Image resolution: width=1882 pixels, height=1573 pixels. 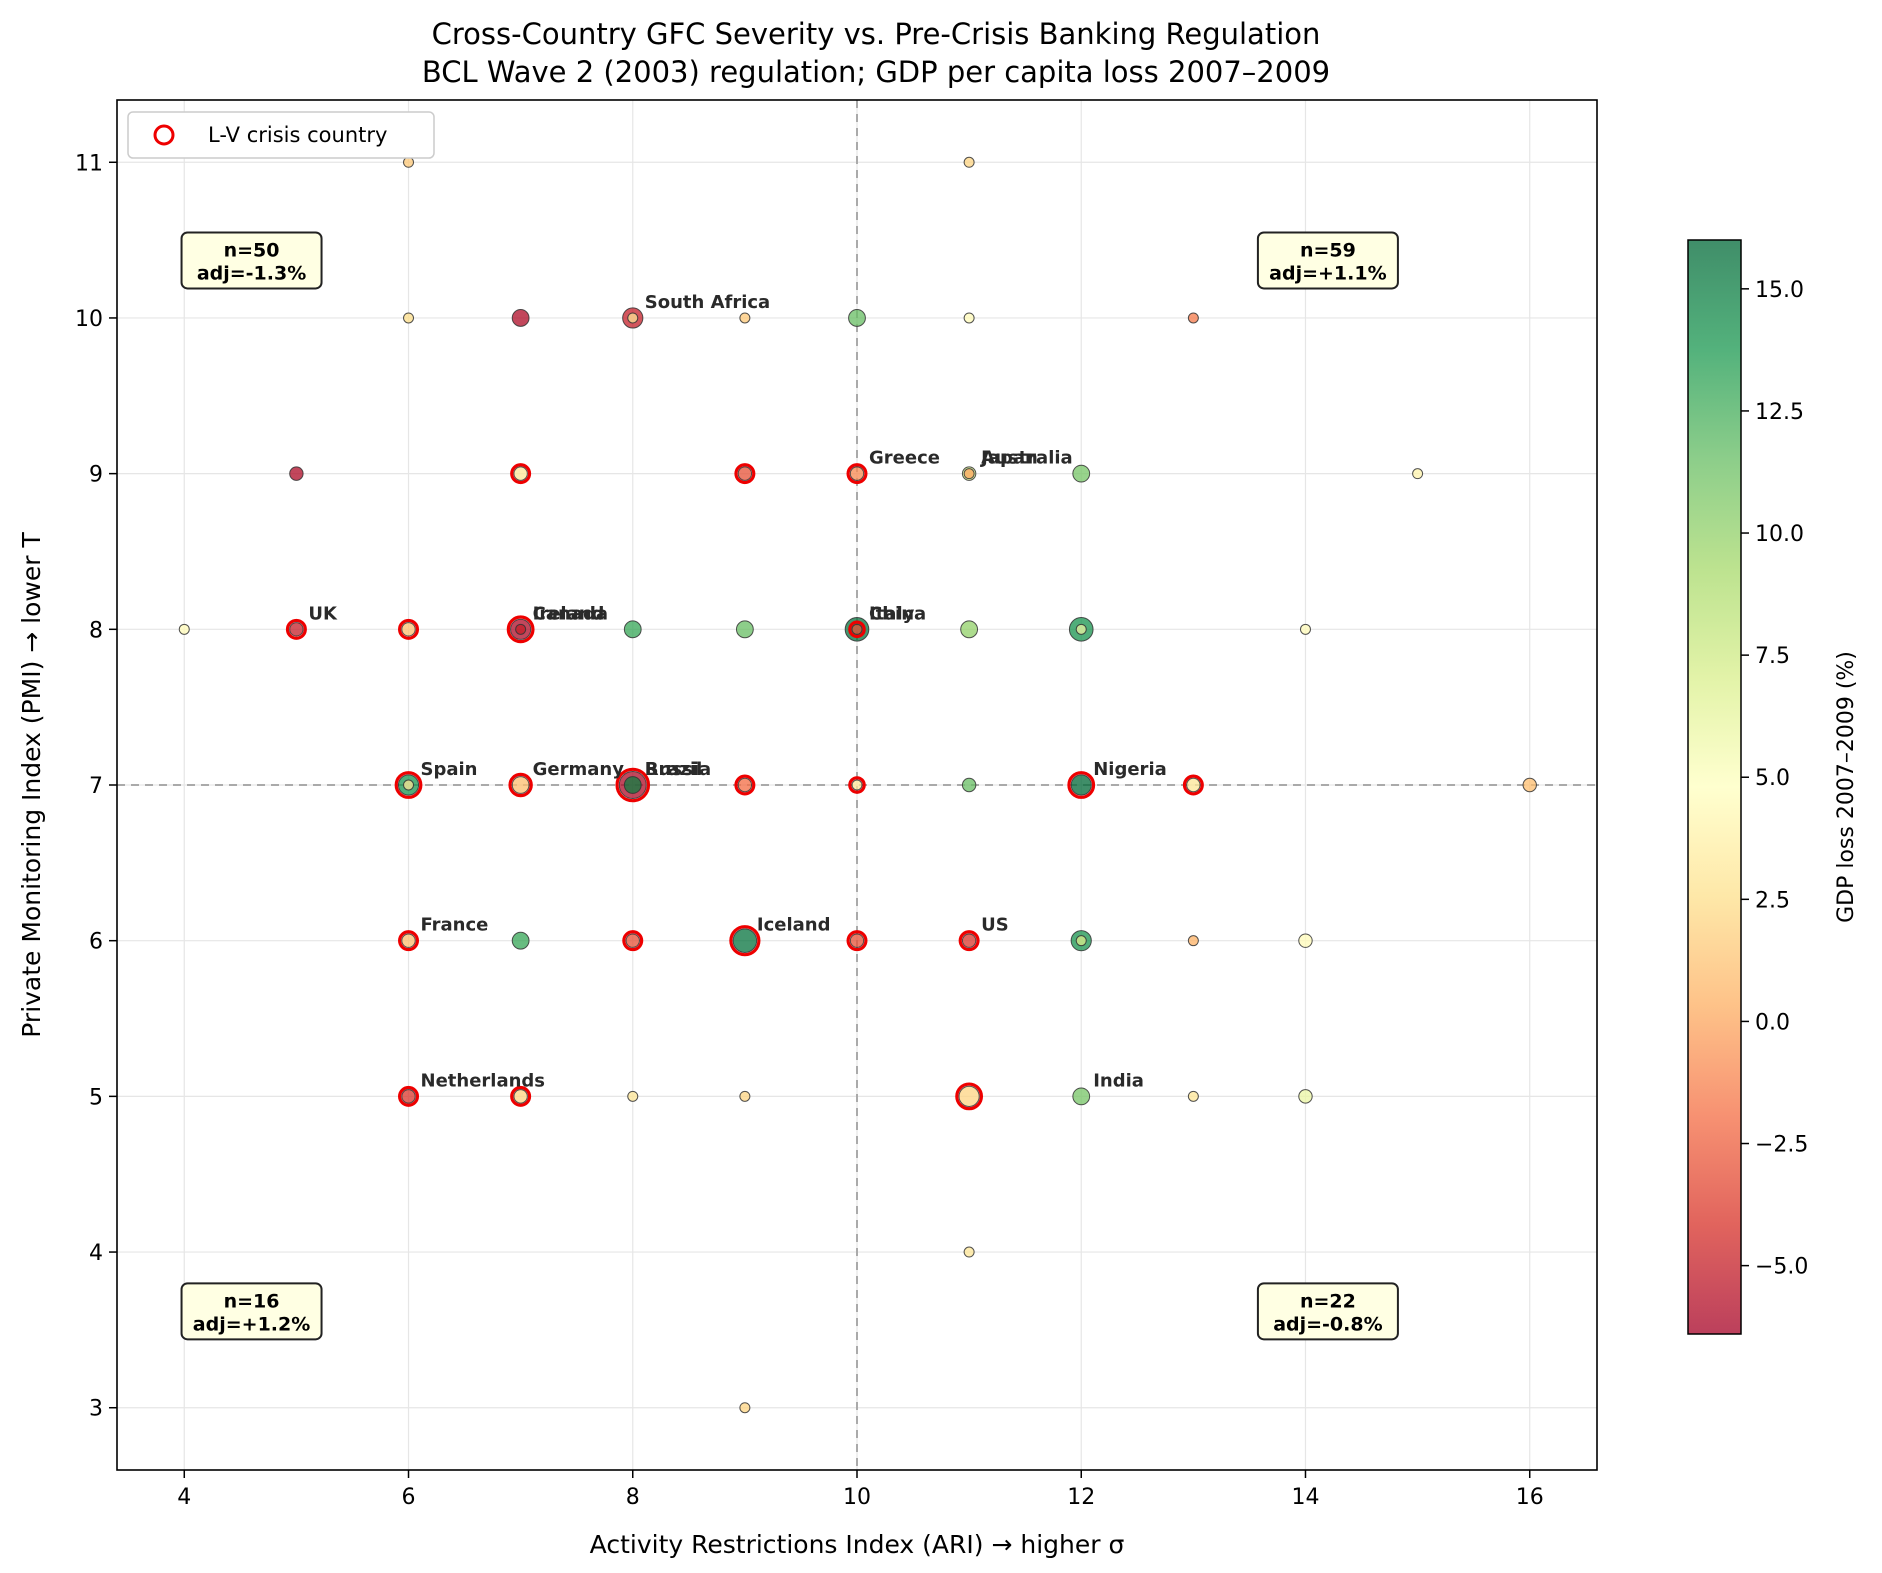 What do you see at coordinates (297, 135) in the screenshot?
I see `legend-label: L-V crisis country` at bounding box center [297, 135].